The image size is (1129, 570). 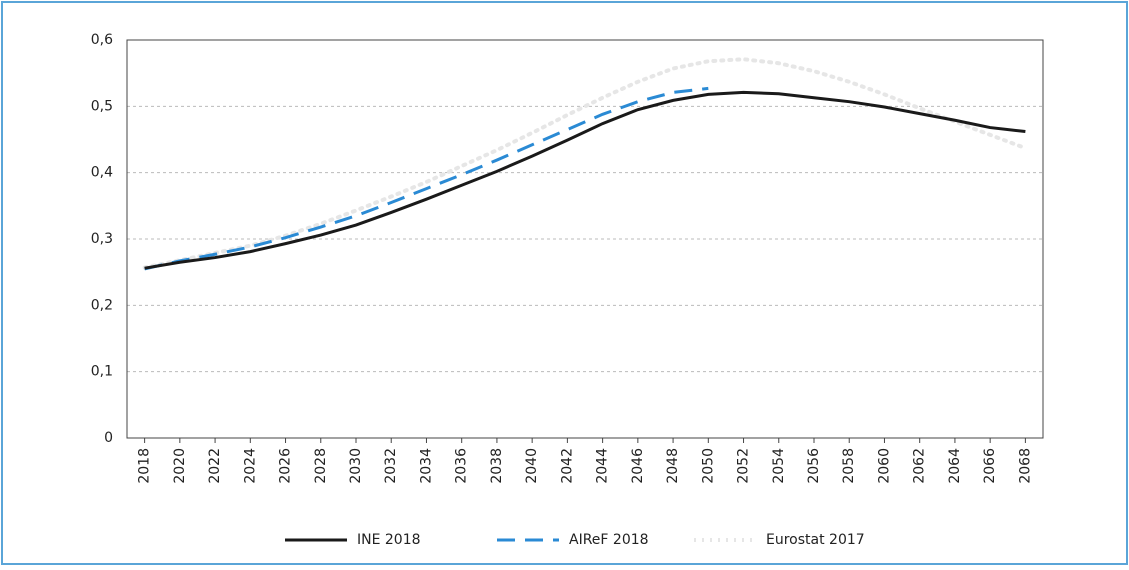 I want to click on x-tick-label: 2056, so click(x=814, y=466).